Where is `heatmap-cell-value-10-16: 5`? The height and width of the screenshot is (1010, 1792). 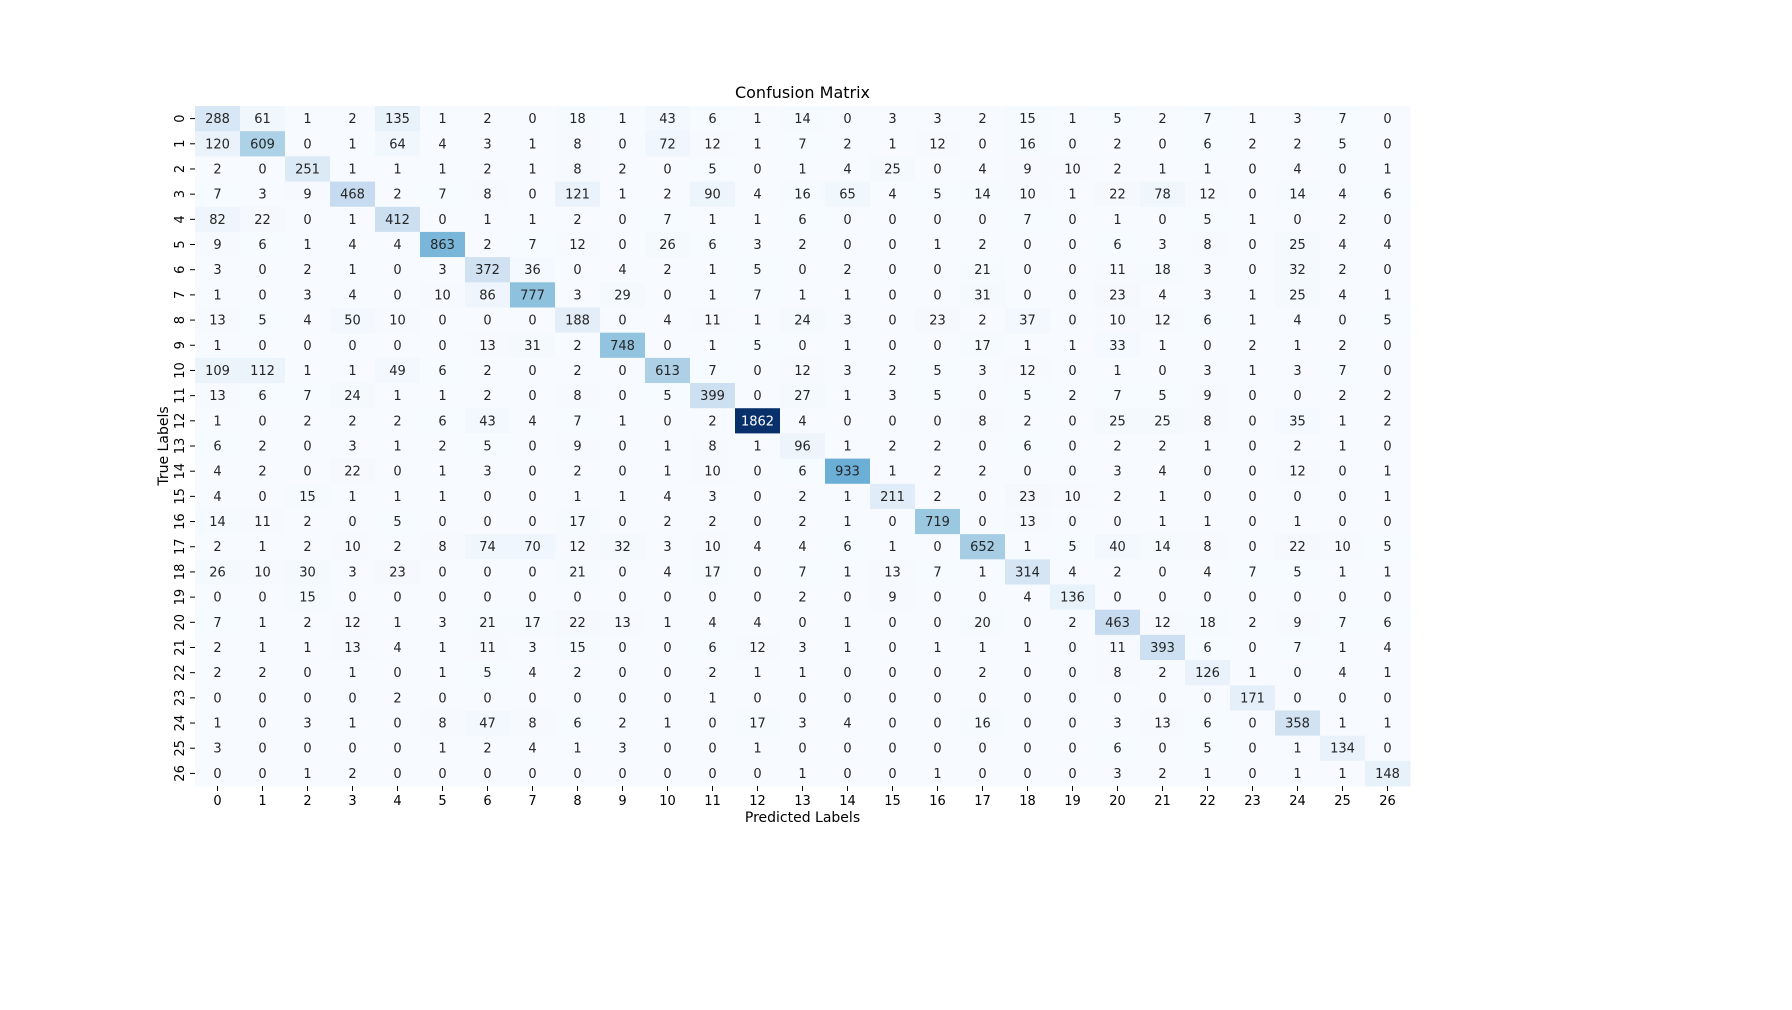 heatmap-cell-value-10-16: 5 is located at coordinates (937, 371).